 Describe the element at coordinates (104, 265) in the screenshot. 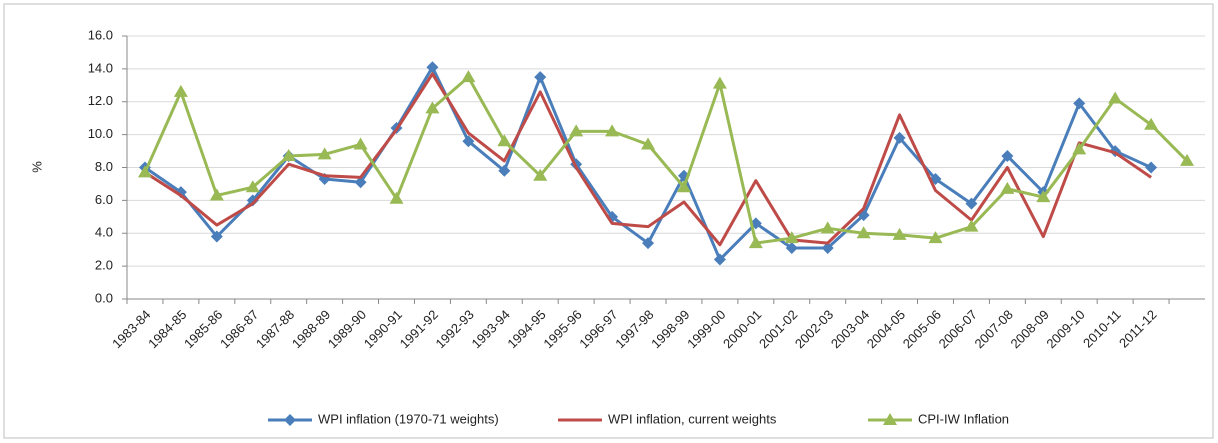

I see `y-tick-label: 2.0` at that location.